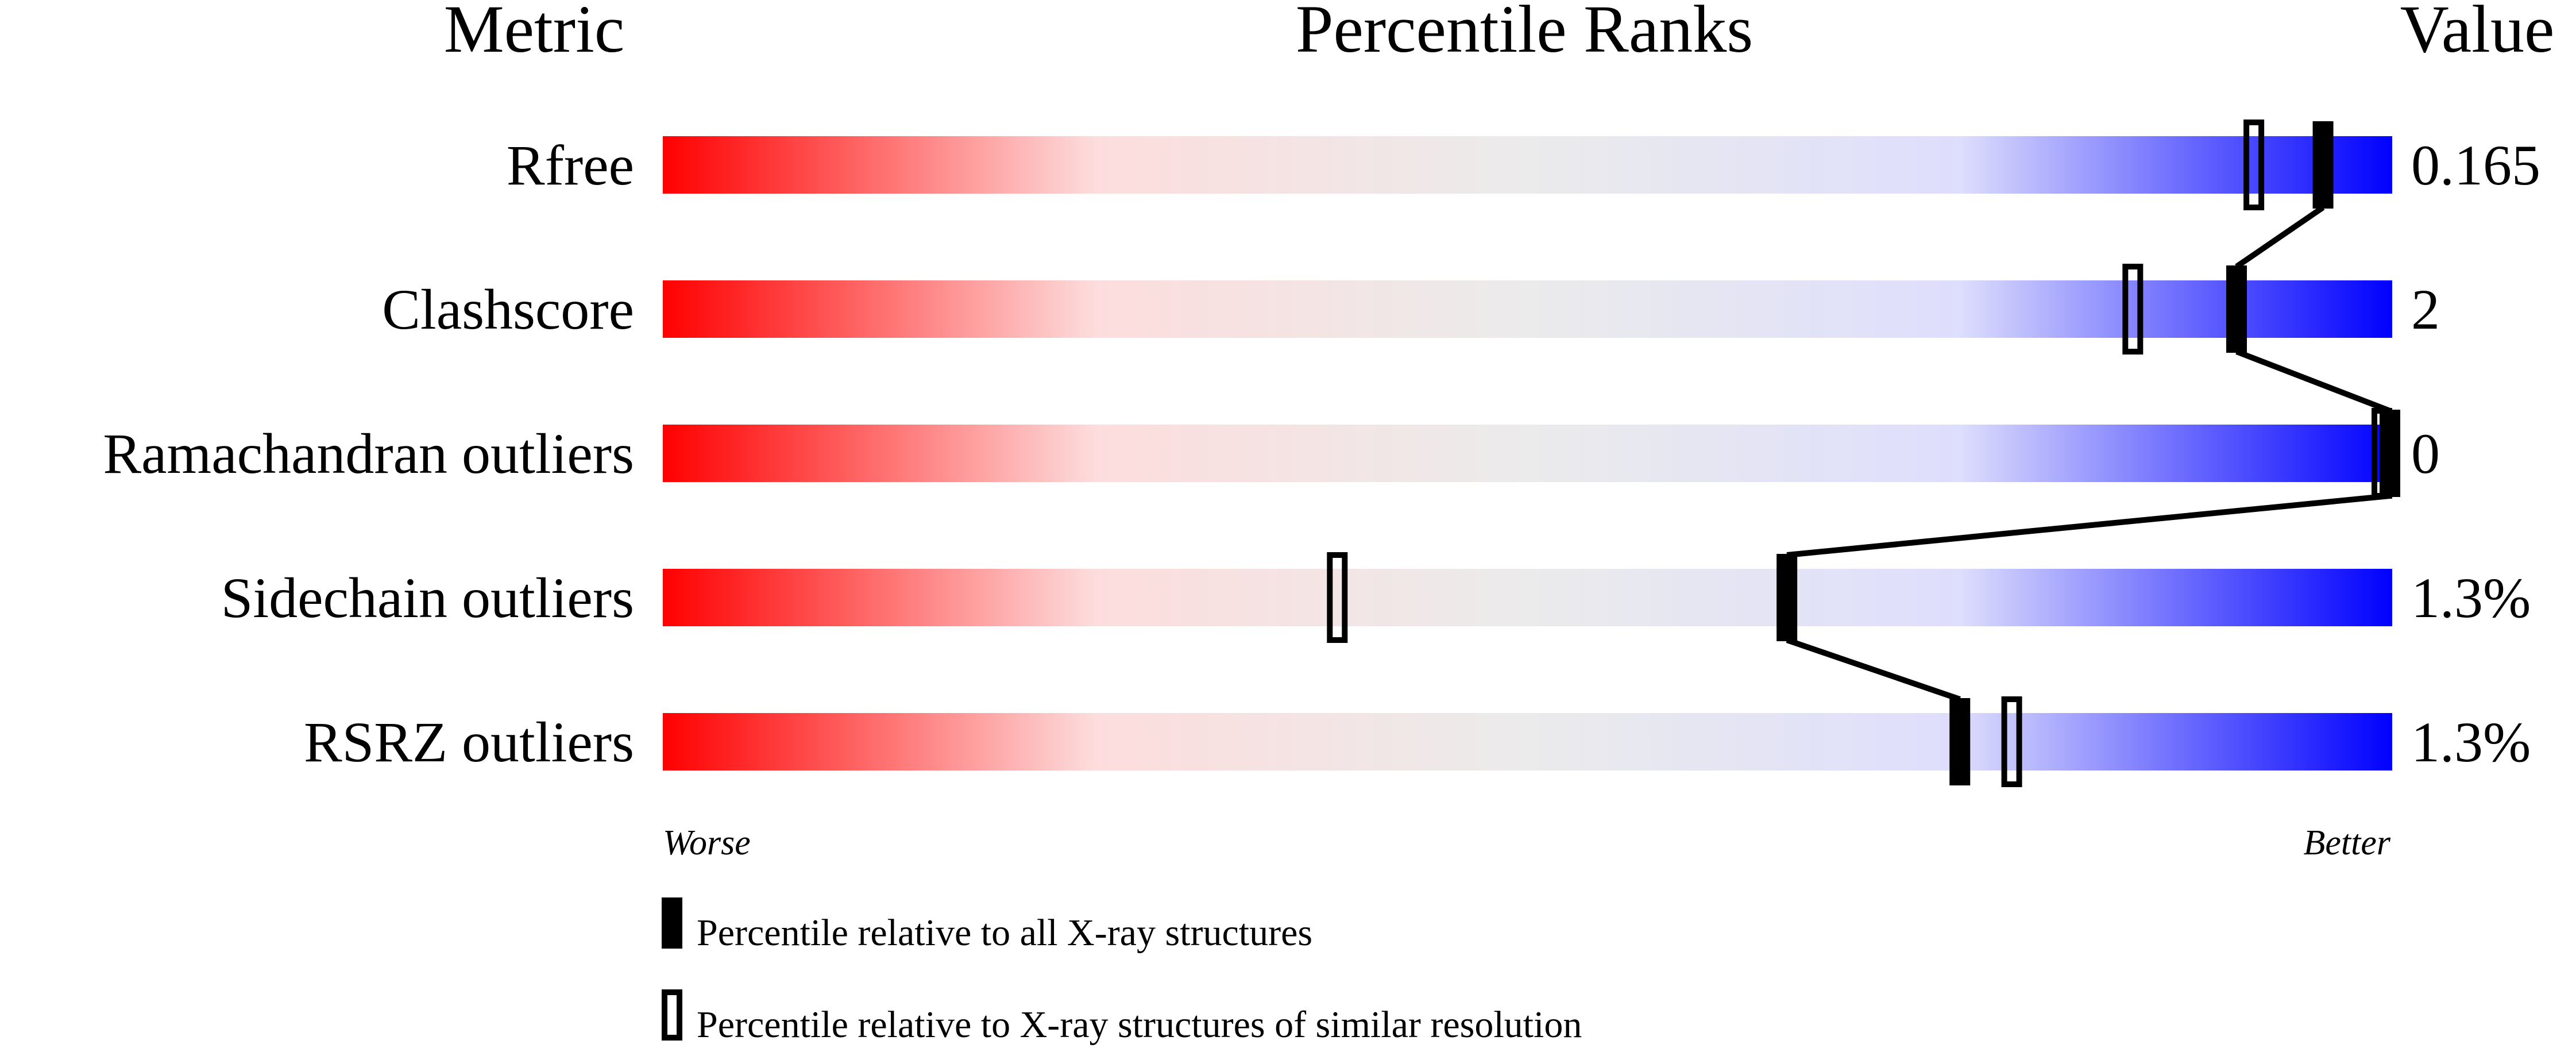 The width and height of the screenshot is (2576, 1048). I want to click on metric-label: RSRZ outliers, so click(469, 742).